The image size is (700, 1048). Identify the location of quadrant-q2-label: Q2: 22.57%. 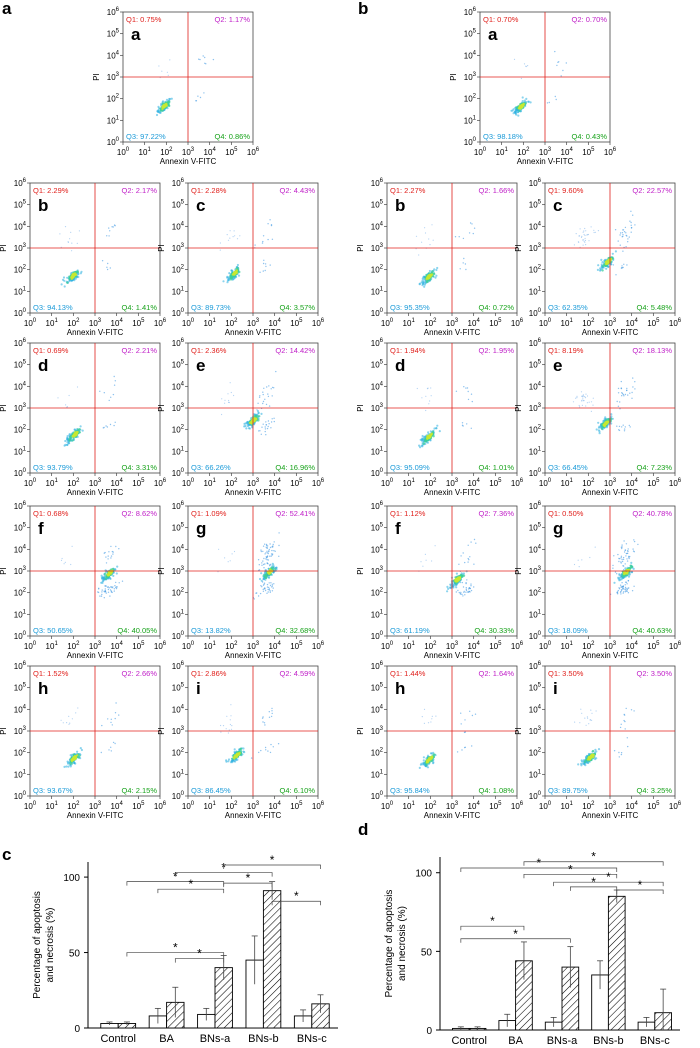
(652, 190).